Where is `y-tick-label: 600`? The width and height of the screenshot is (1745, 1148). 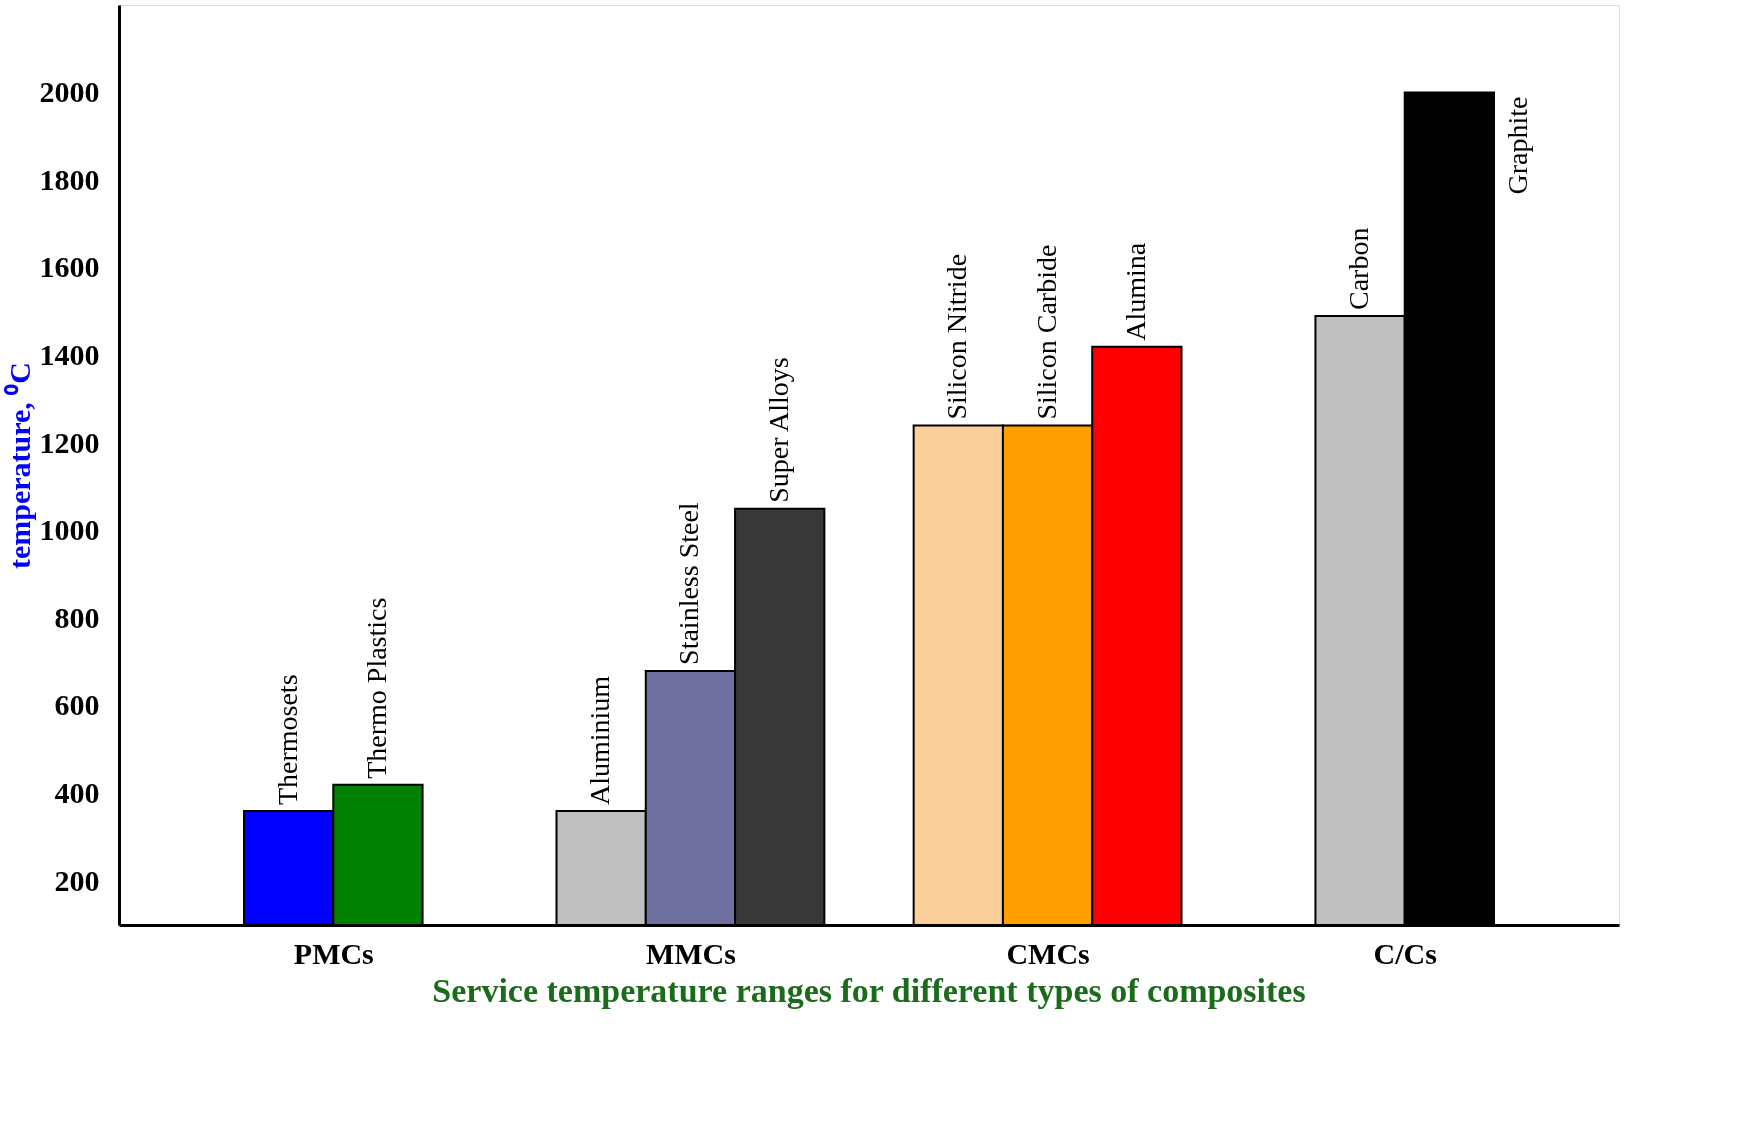
y-tick-label: 600 is located at coordinates (77, 705).